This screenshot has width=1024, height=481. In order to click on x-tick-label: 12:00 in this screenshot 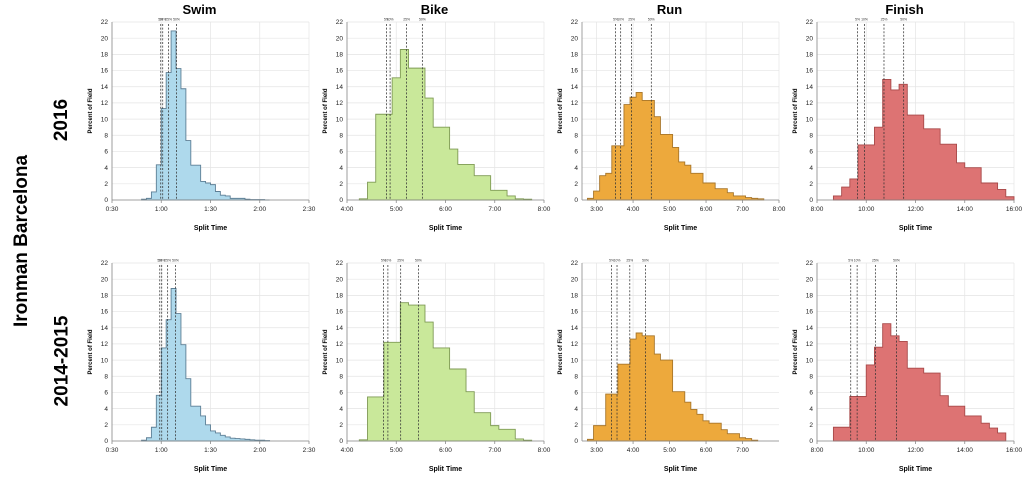, I will do `click(915, 209)`.